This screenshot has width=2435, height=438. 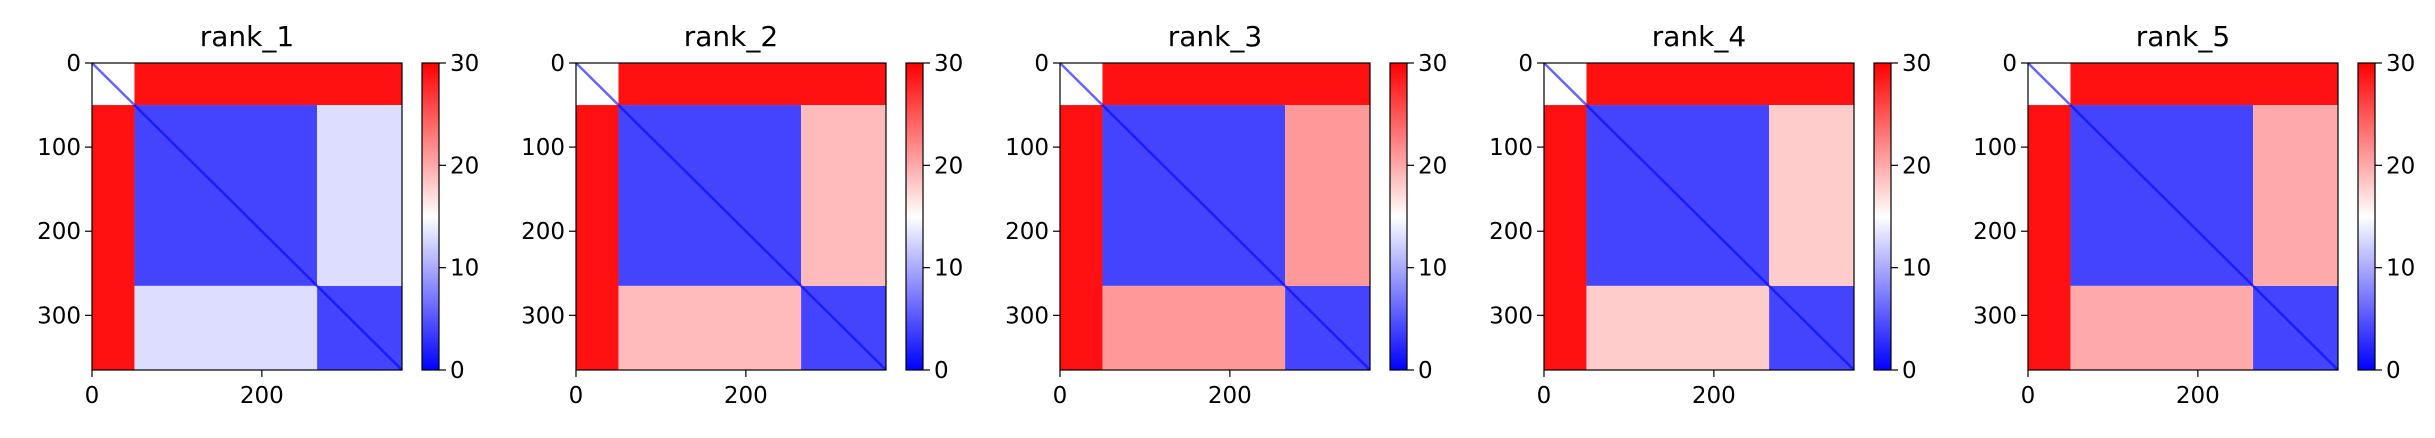 What do you see at coordinates (731, 36) in the screenshot?
I see `panel-title: rank_2` at bounding box center [731, 36].